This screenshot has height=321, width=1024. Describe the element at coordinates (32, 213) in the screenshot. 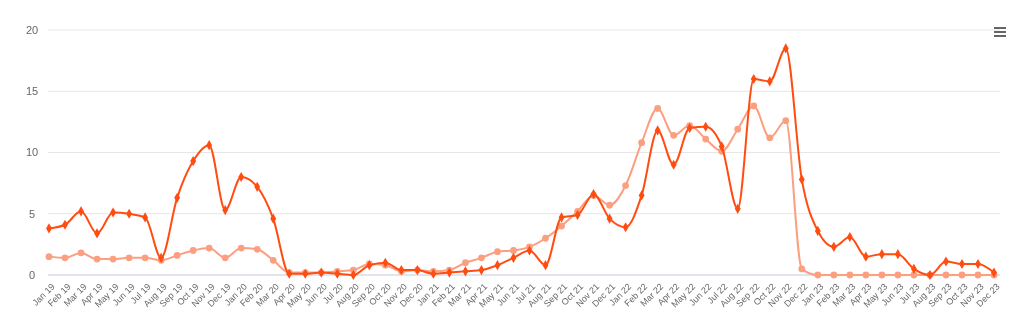

I see `y-tick-label: 5` at that location.